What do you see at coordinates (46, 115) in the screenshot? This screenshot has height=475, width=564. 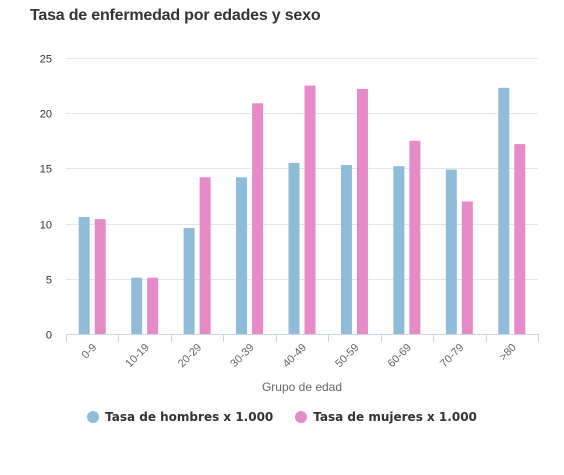 I see `y-tick-label: 20` at bounding box center [46, 115].